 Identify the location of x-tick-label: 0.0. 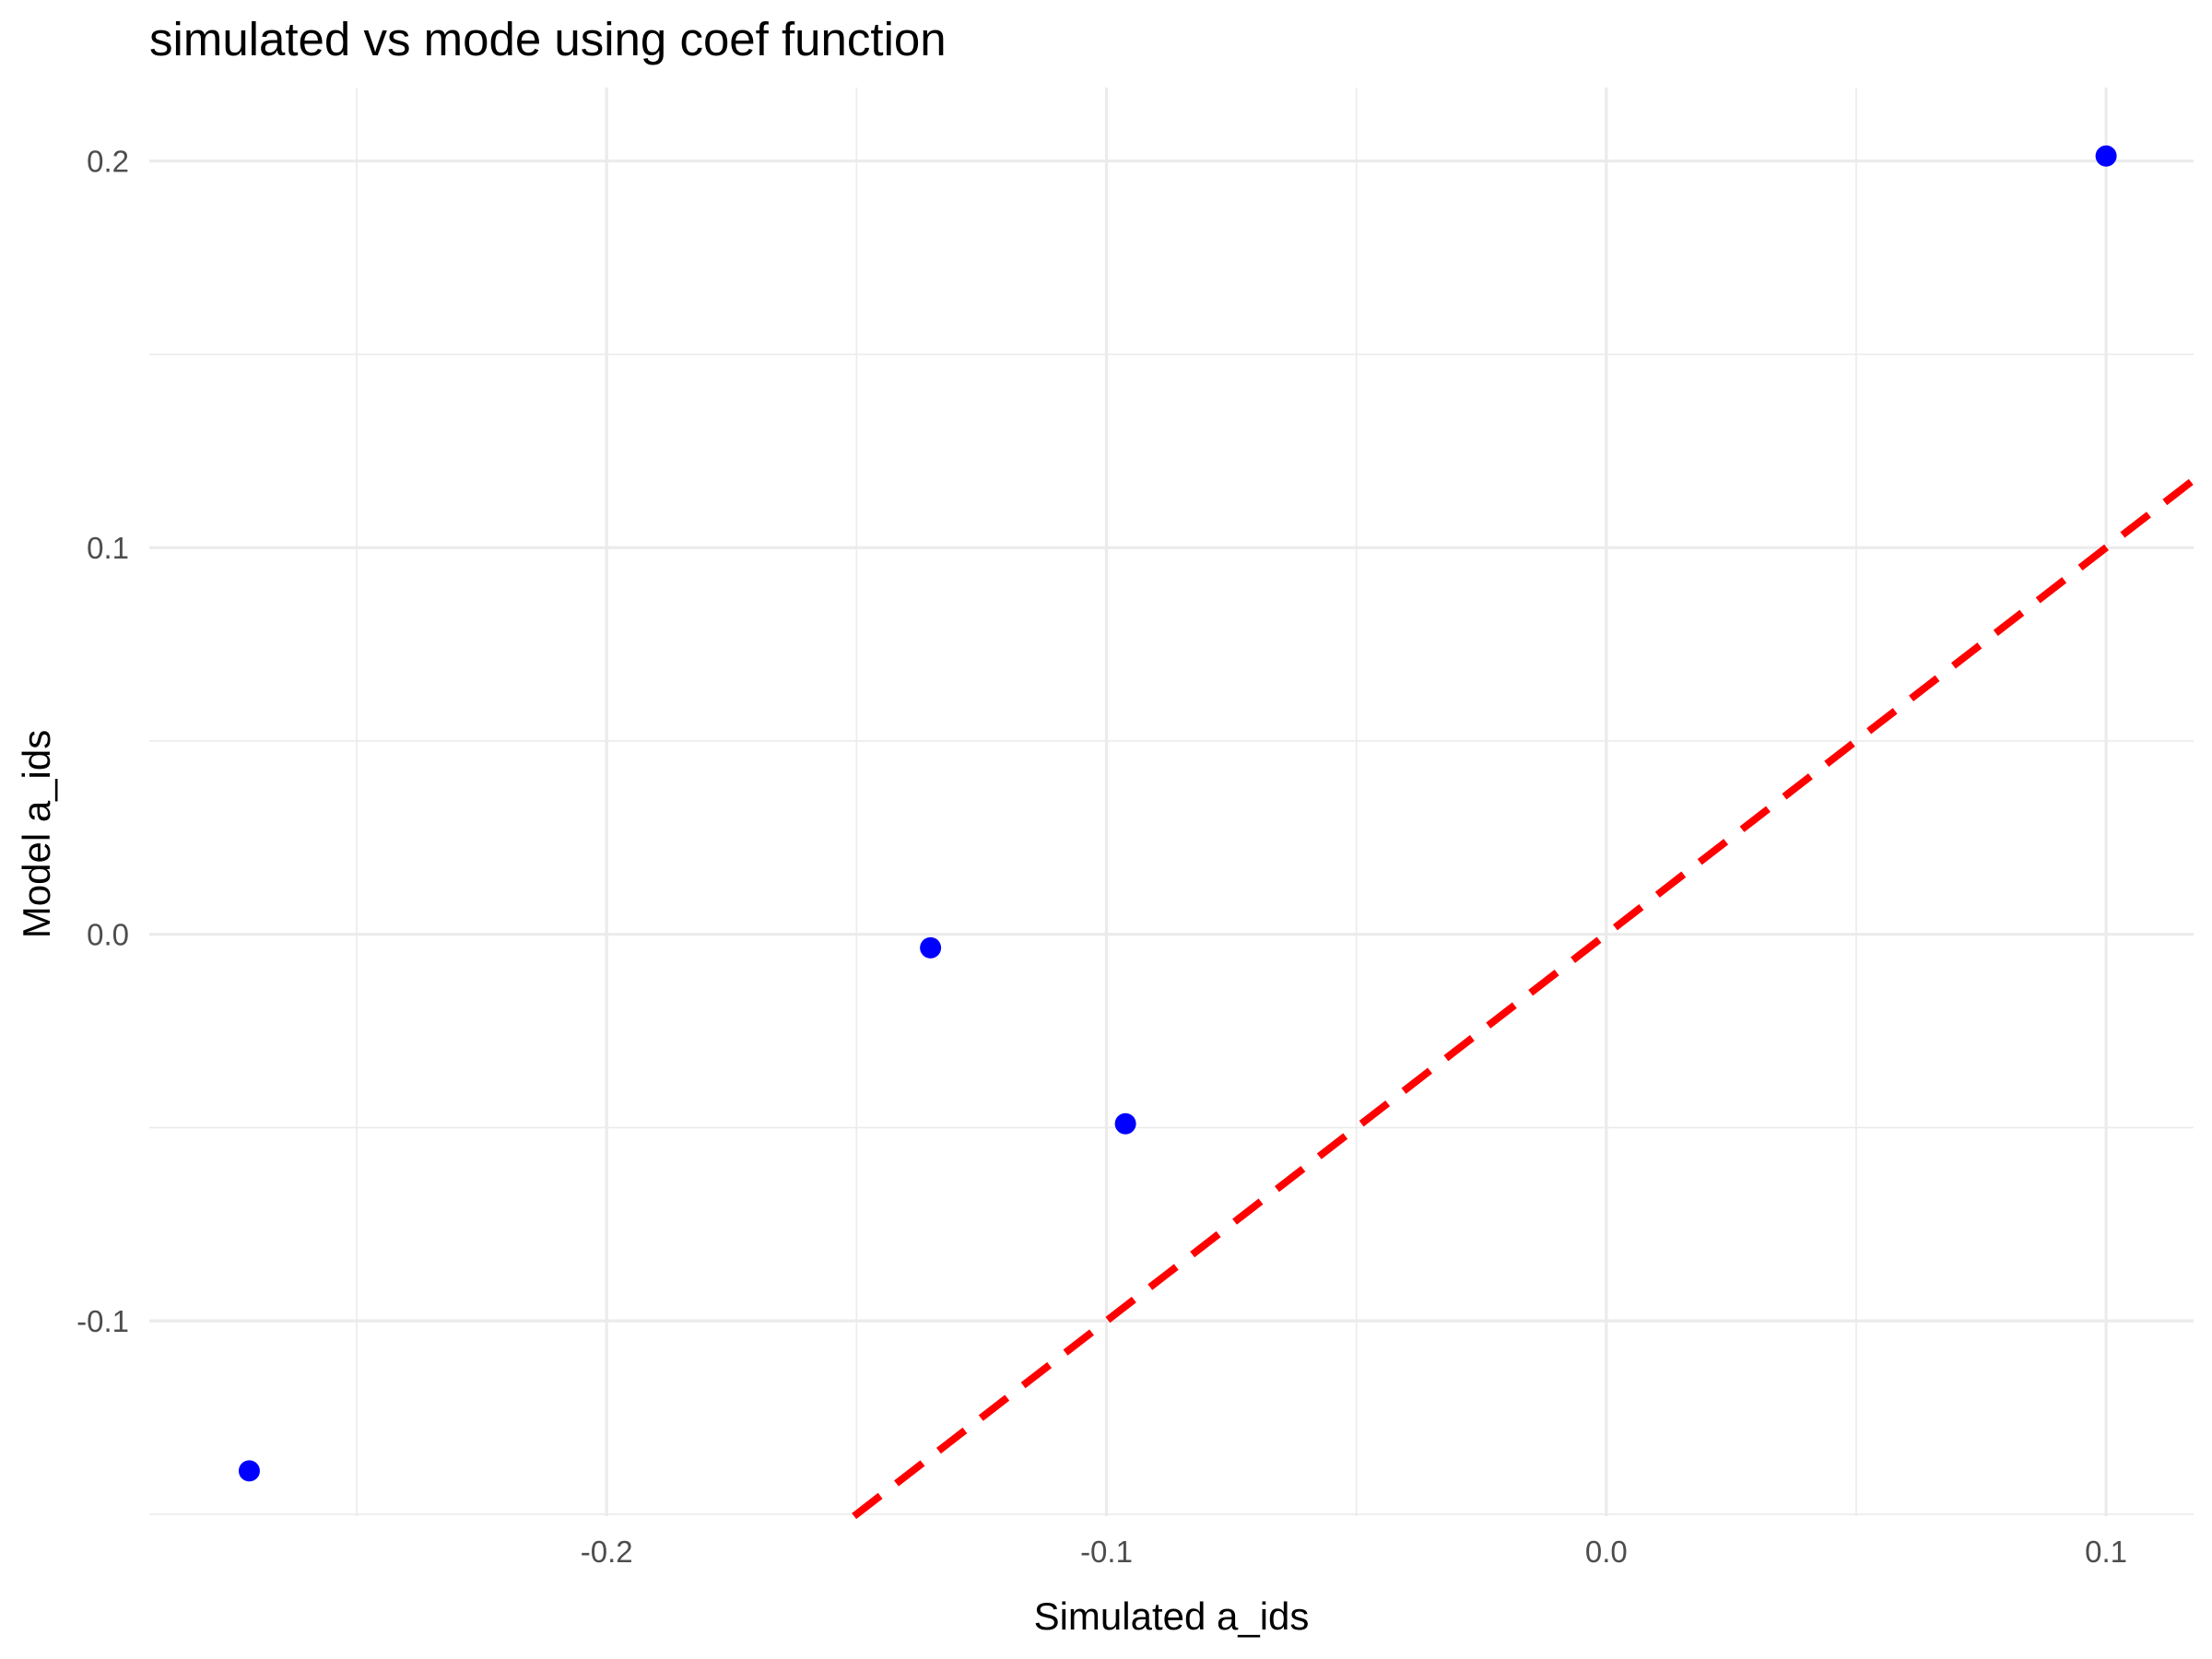
(1606, 1552).